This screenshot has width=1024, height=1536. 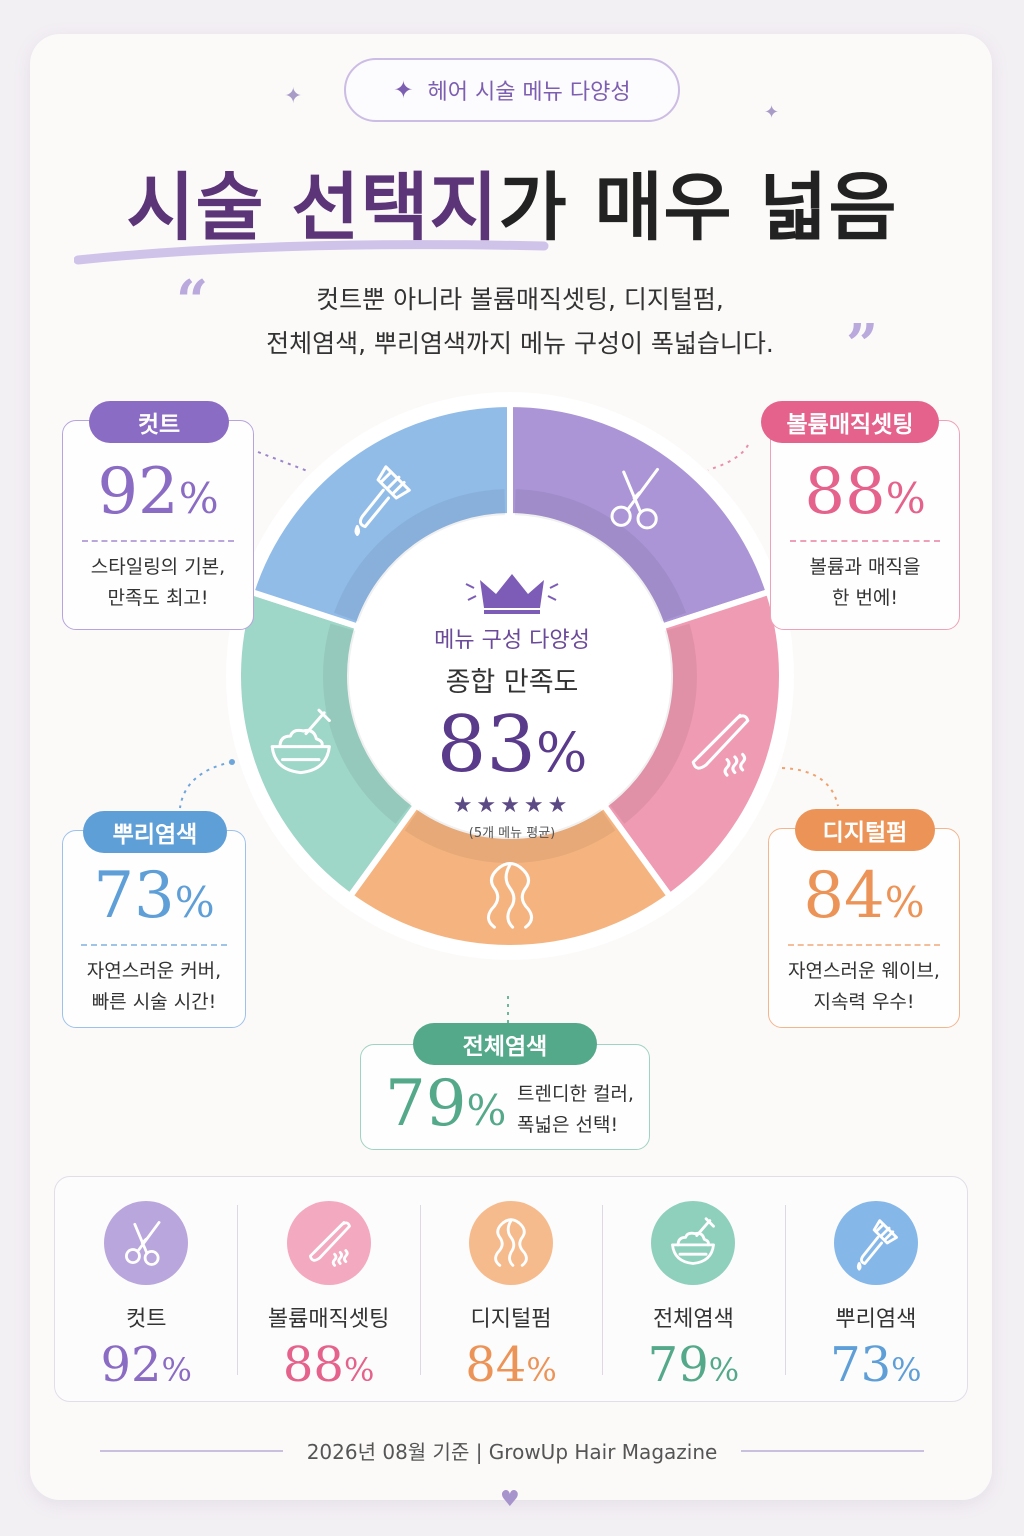 I want to click on footer: 2026년 08월 기준 | GrowUp Hair Magazine, so click(x=512, y=1450).